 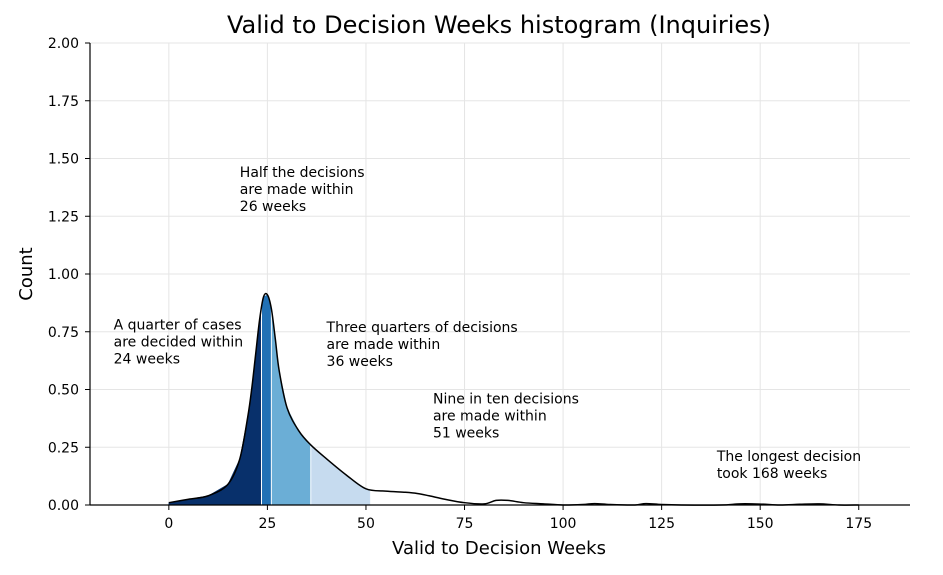 I want to click on annotation-line: 36 weeks, so click(x=360, y=362).